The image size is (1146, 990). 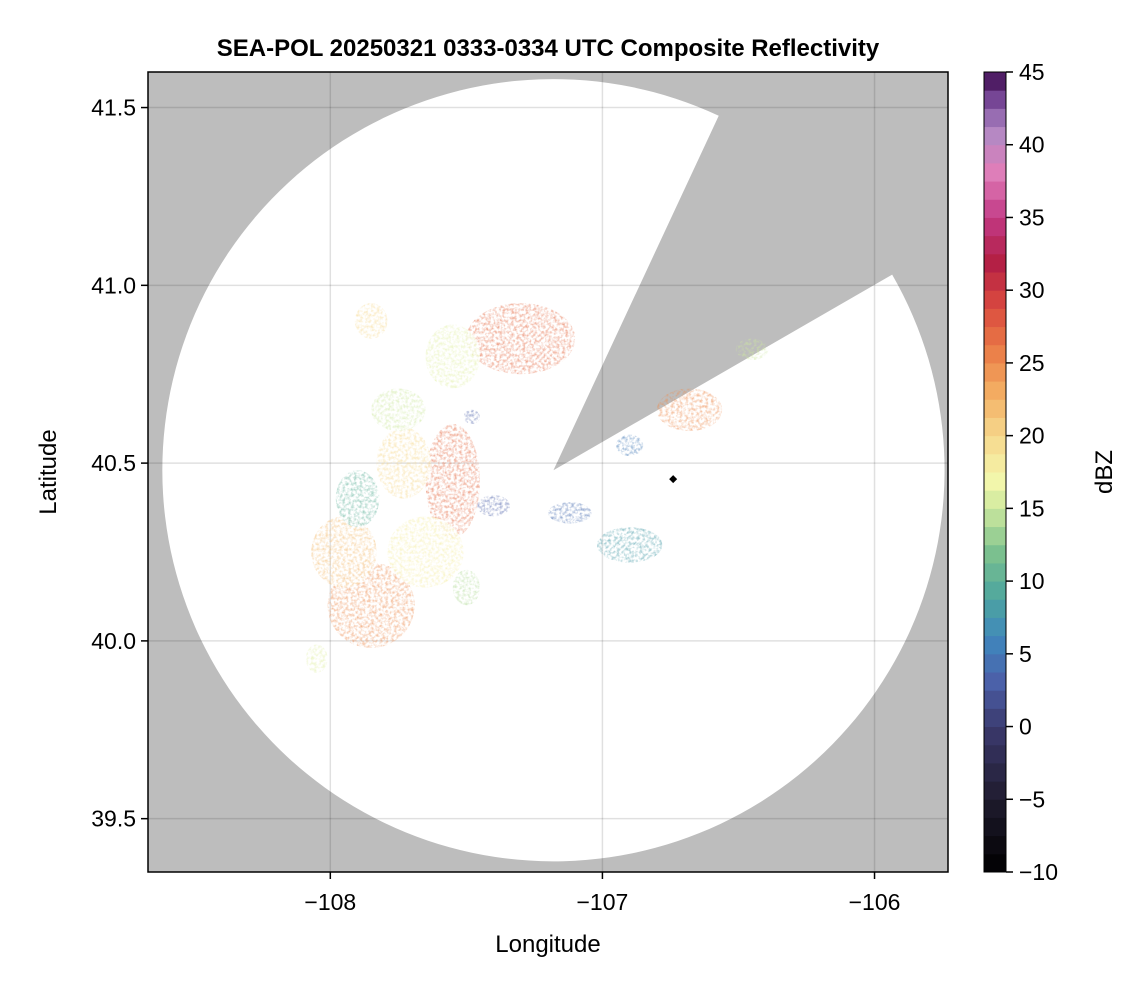 I want to click on colorbar-tick-label: 40, so click(x=1032, y=145).